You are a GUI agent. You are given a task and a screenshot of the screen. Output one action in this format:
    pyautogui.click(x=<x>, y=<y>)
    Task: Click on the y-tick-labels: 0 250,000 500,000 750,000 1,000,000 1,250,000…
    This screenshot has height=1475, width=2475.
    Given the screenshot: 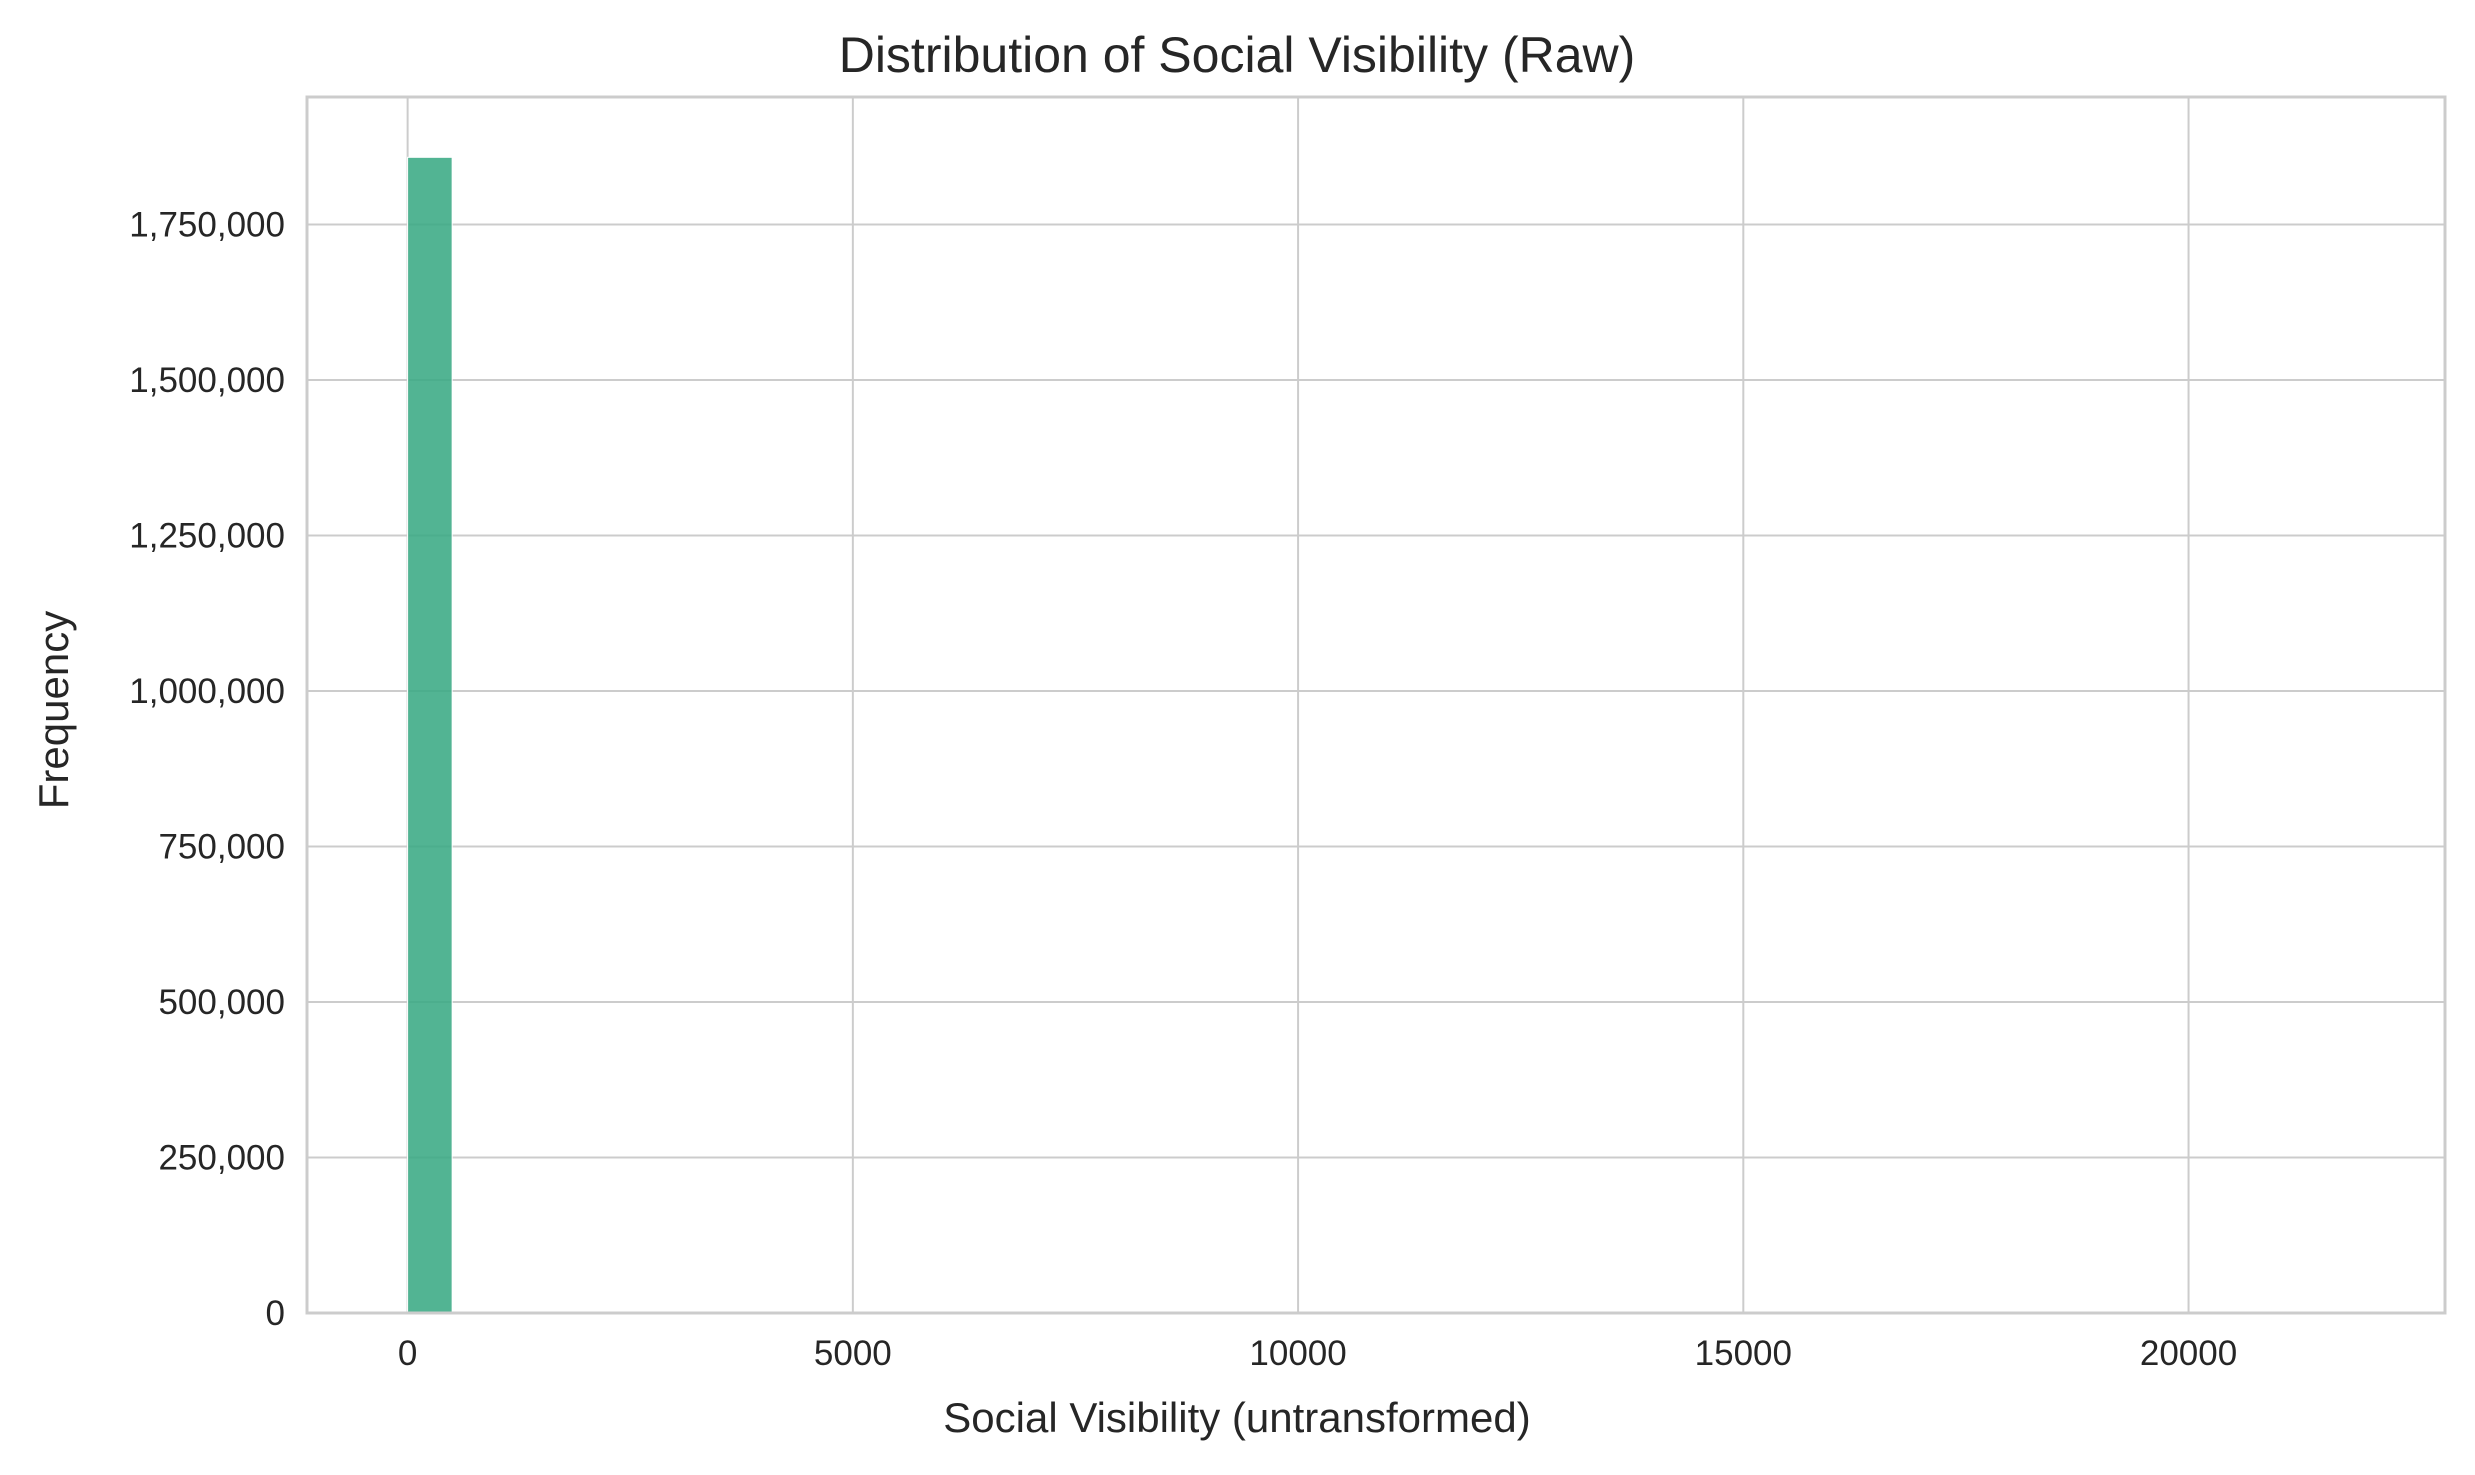 What is the action you would take?
    pyautogui.click(x=207, y=769)
    